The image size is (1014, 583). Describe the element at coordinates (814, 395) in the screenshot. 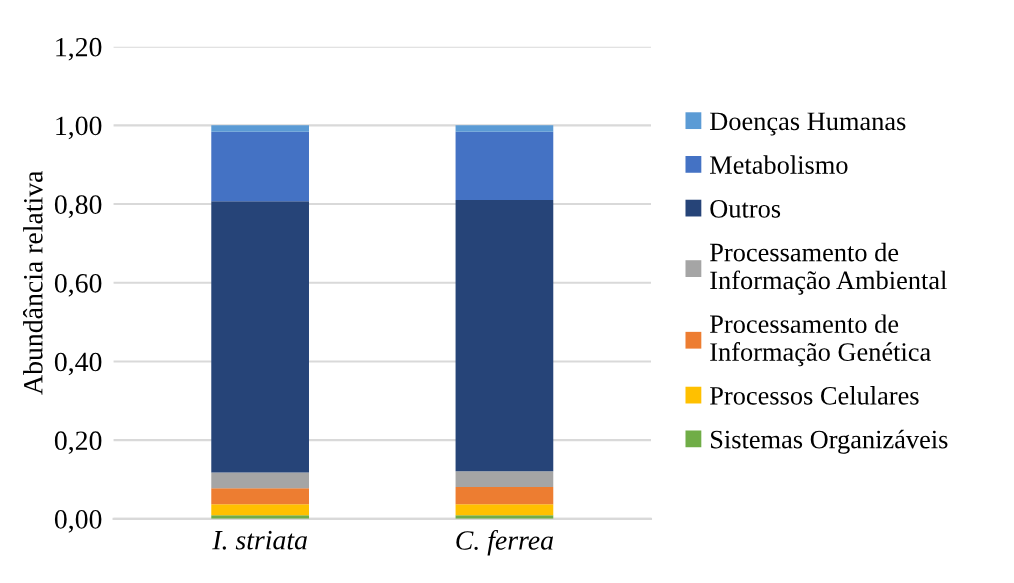

I see `legend-label: Processos Celulares` at that location.